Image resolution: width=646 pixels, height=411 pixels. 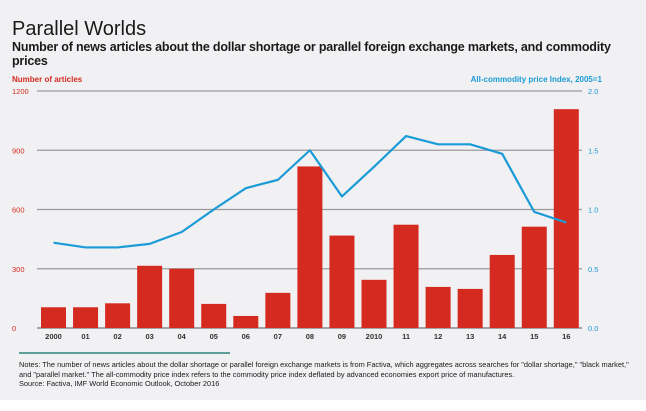 What do you see at coordinates (438, 336) in the screenshot?
I see `x-tick-label: 12` at bounding box center [438, 336].